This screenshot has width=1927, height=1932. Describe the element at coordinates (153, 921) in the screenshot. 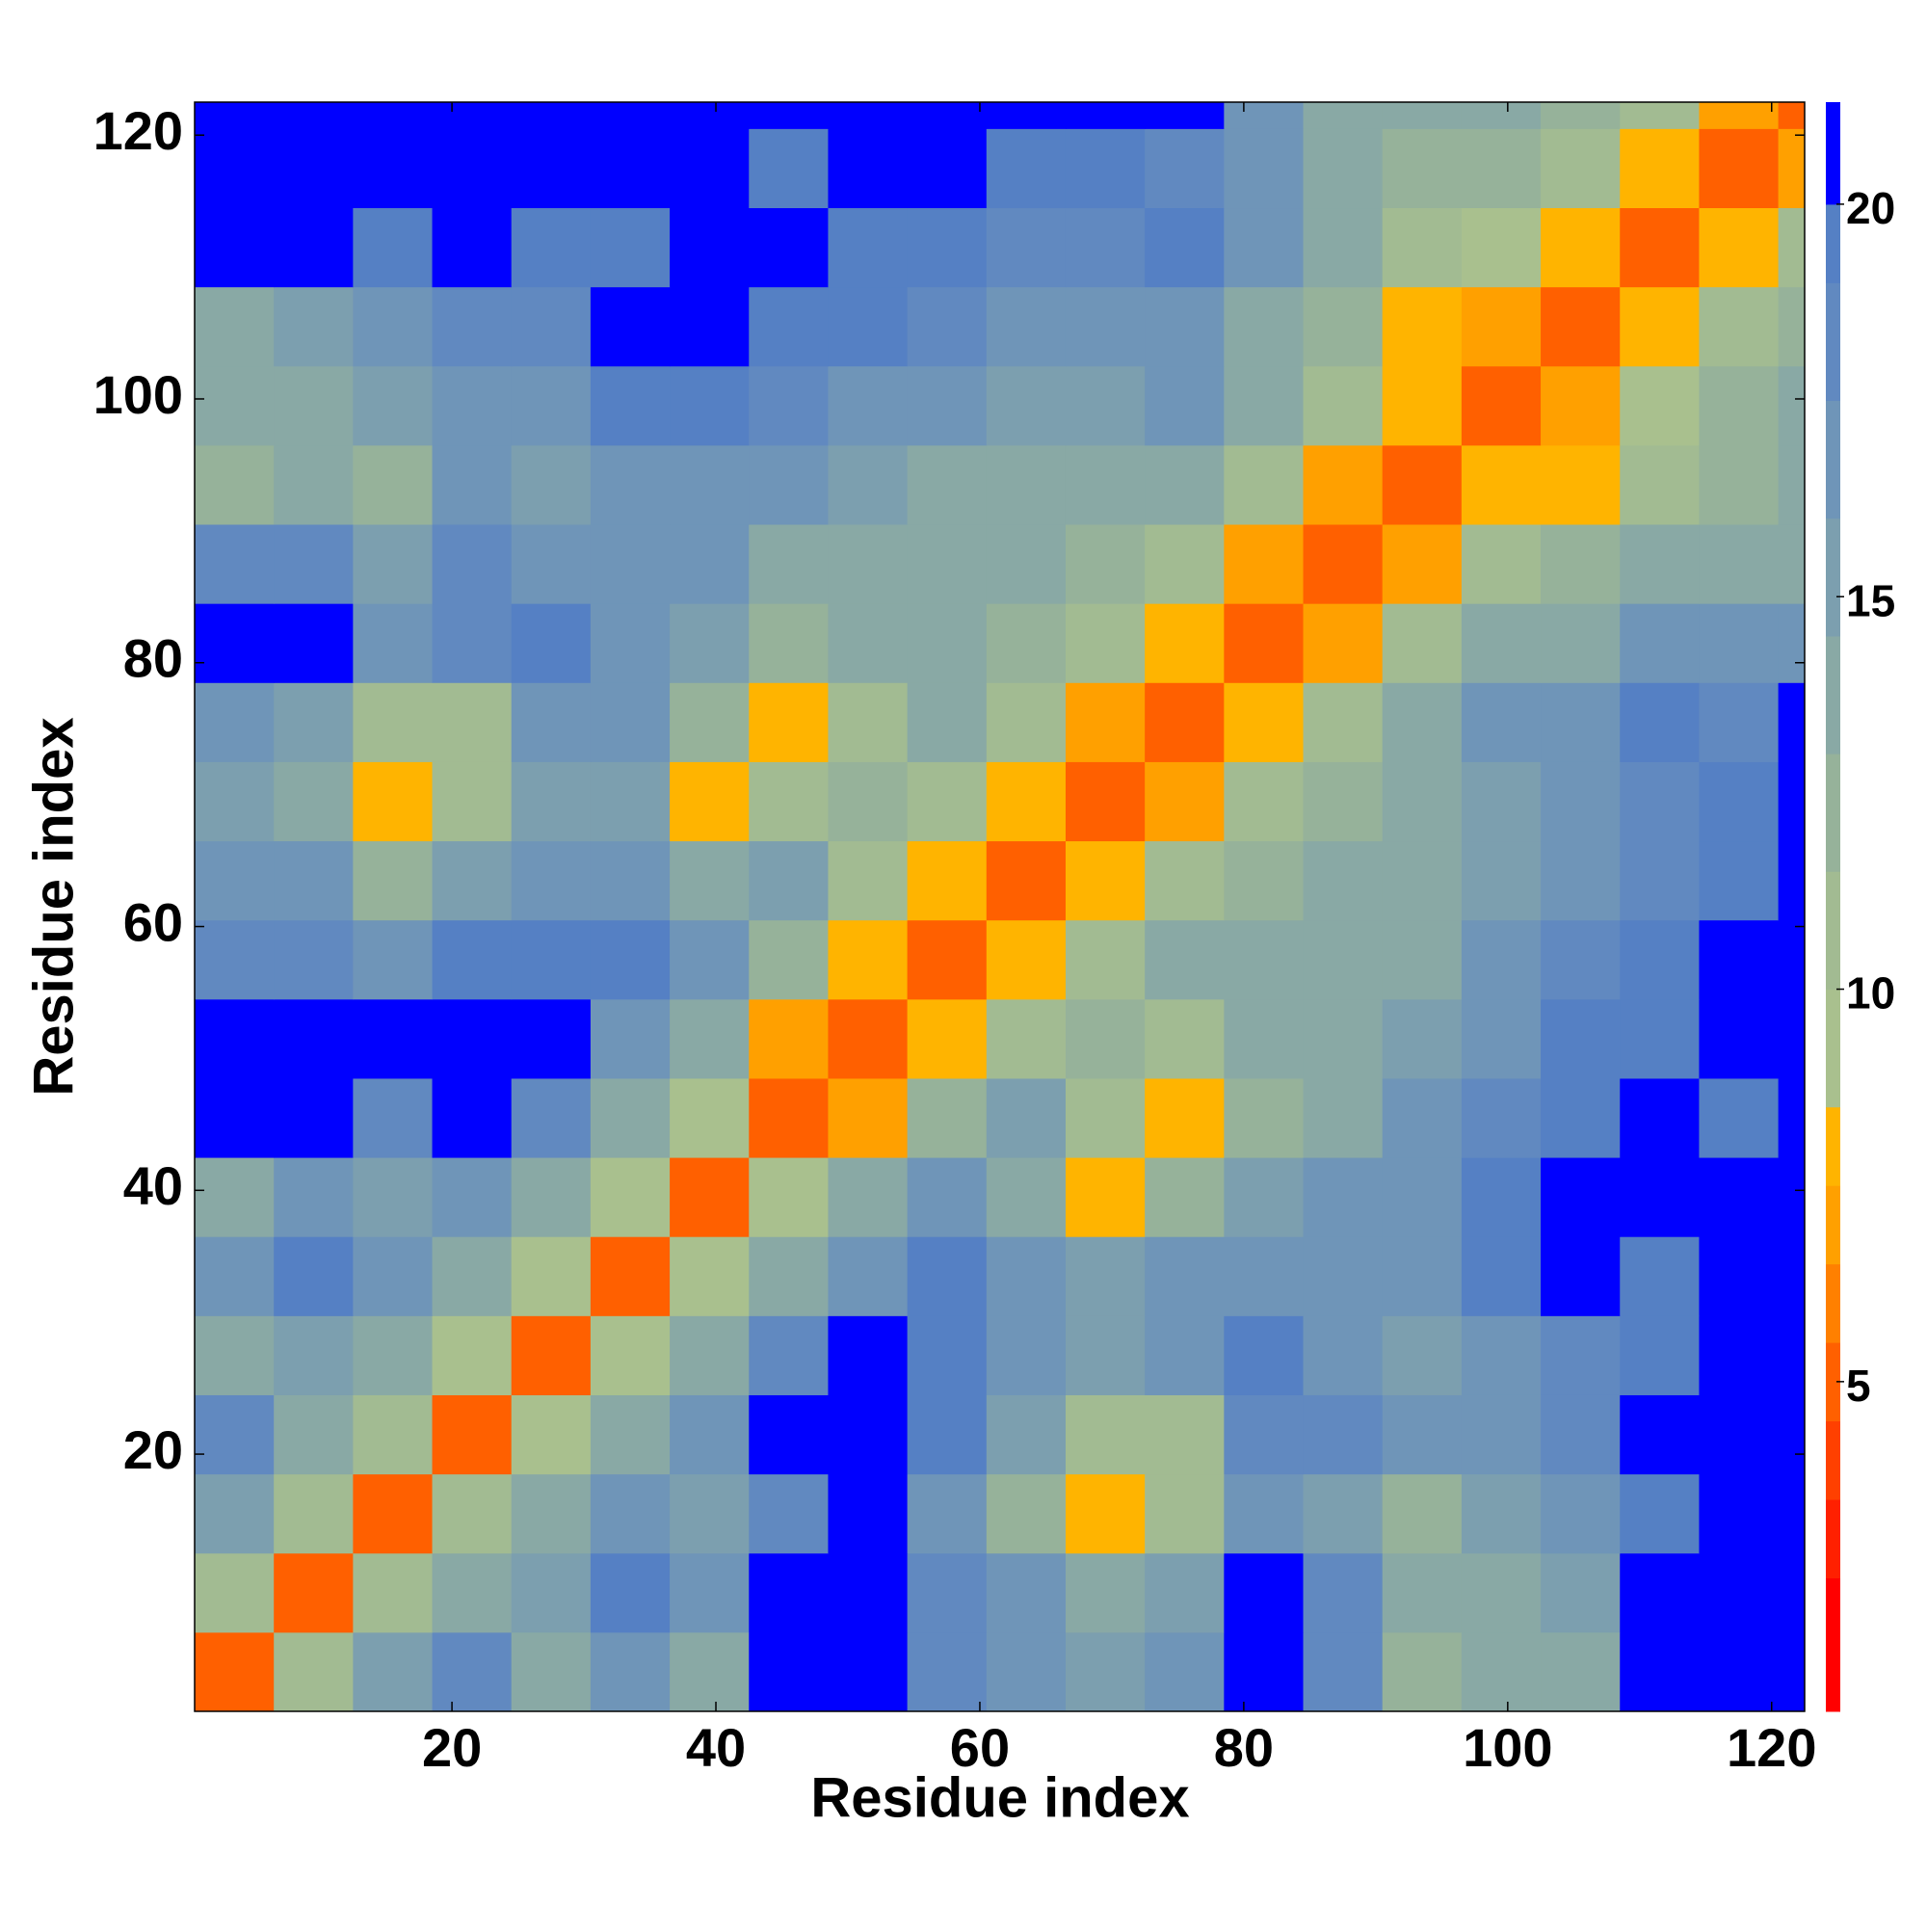

I see `y-tick-label: 60` at that location.